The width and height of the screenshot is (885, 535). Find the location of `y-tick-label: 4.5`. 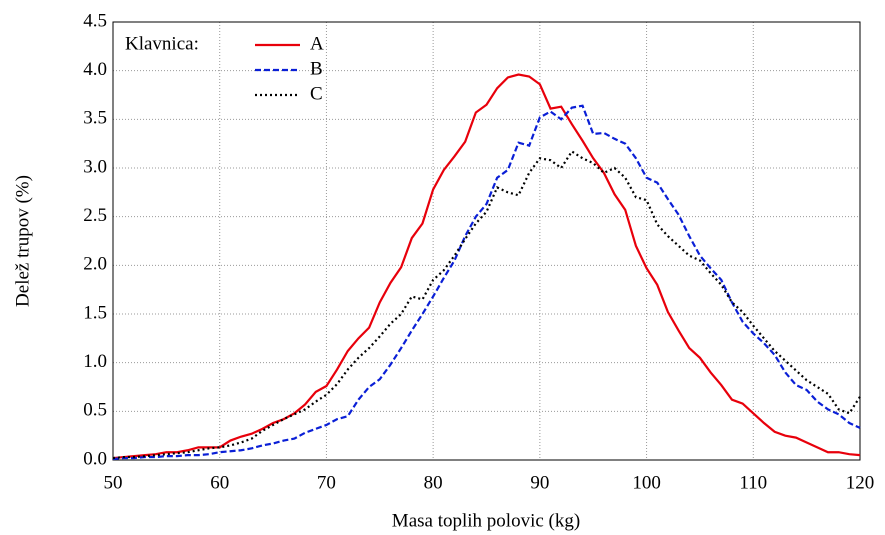

y-tick-label: 4.5 is located at coordinates (95, 20).